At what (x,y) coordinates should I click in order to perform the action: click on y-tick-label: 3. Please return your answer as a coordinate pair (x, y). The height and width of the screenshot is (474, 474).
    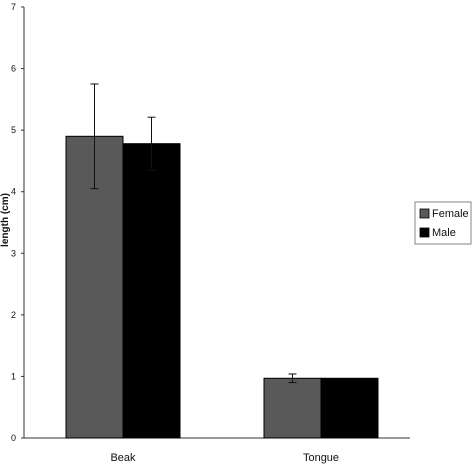
    Looking at the image, I should click on (13, 253).